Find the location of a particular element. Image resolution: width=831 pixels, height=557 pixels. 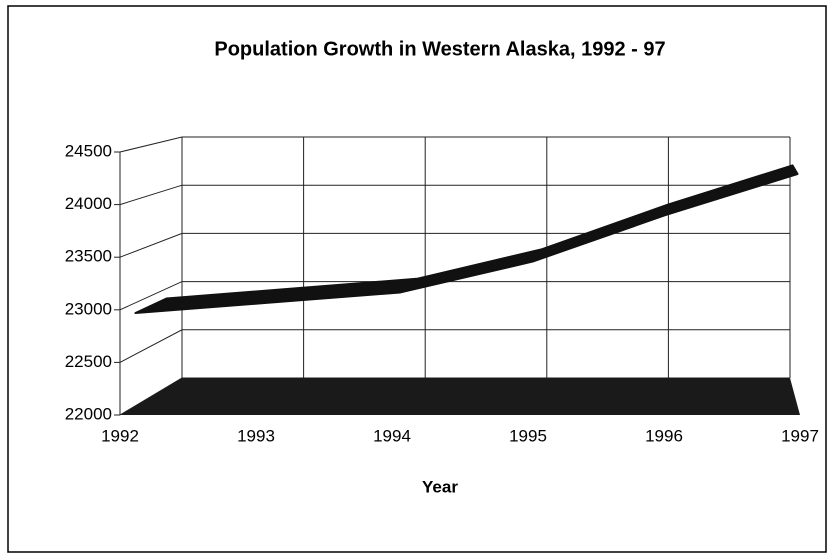

x-axis-label: Year is located at coordinates (440, 486).